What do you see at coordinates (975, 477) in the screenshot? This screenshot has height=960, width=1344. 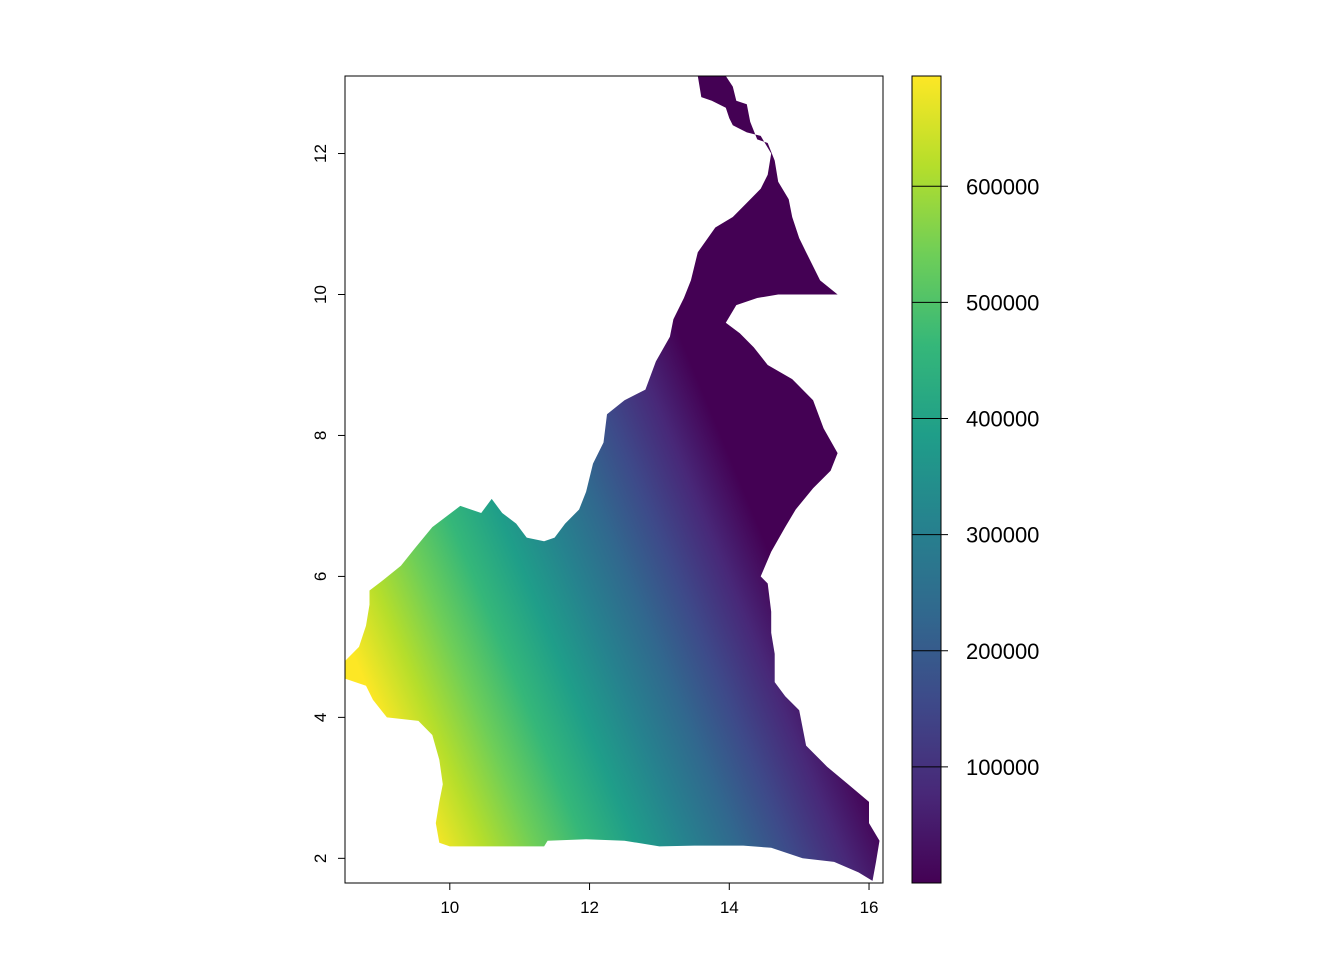 I see `colorbar-ticks: 100000 200000 300000 400000 500000 600000` at bounding box center [975, 477].